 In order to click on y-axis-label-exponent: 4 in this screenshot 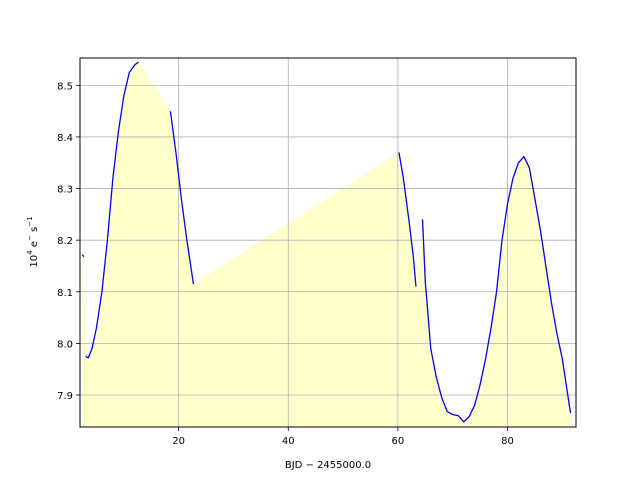, I will do `click(30, 252)`.